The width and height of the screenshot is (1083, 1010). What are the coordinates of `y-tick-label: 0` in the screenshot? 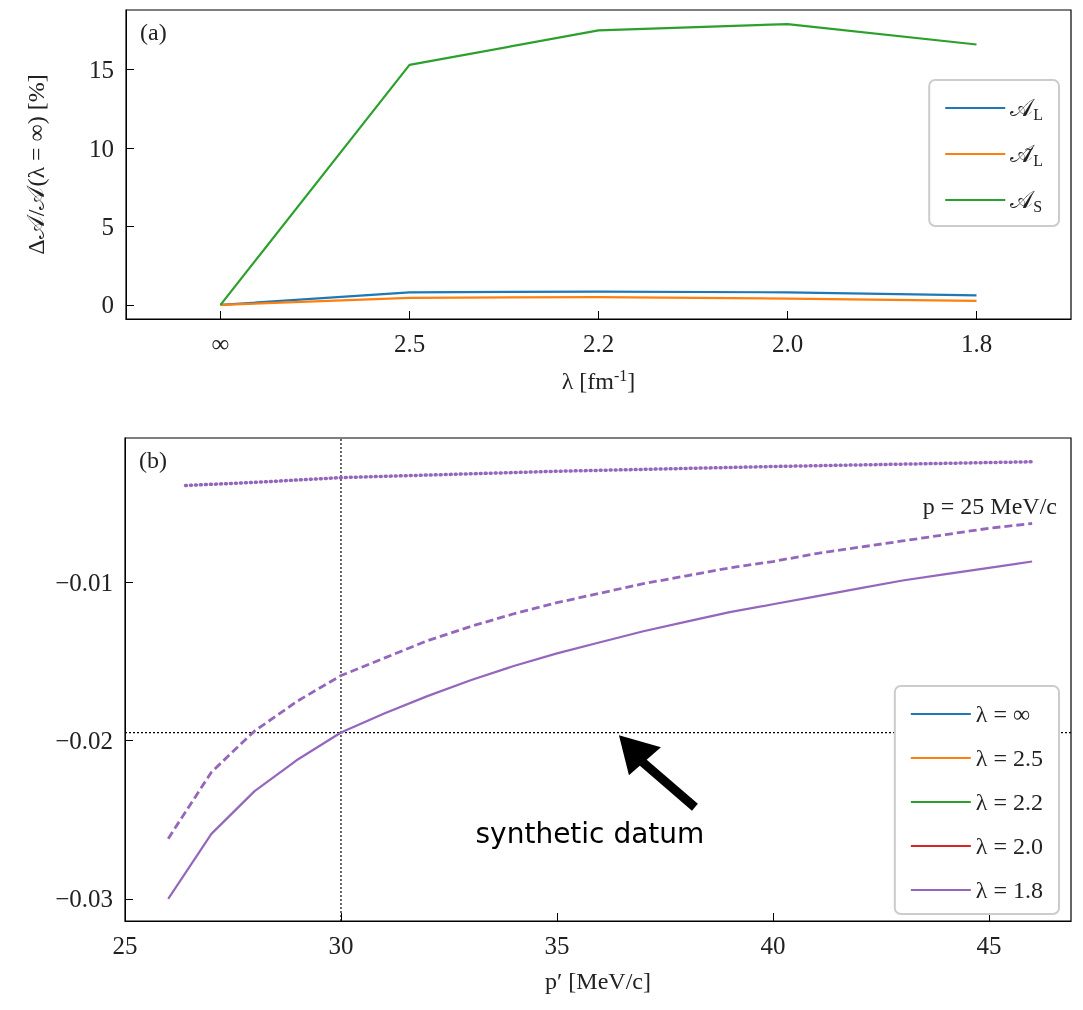 It's located at (107, 305).